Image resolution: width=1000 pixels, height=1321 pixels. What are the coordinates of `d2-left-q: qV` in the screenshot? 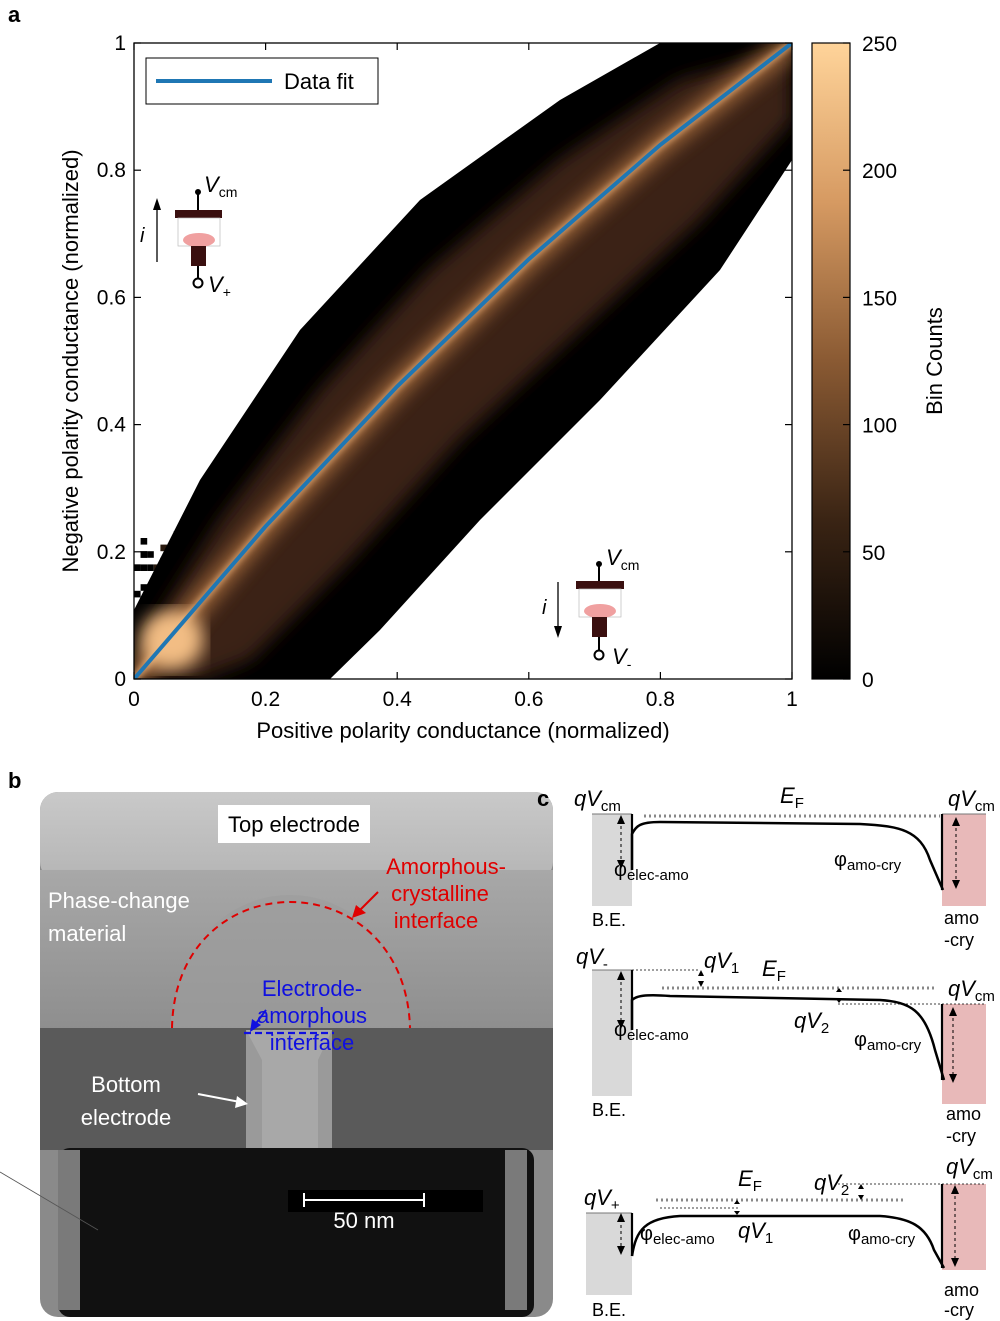 It's located at (590, 956).